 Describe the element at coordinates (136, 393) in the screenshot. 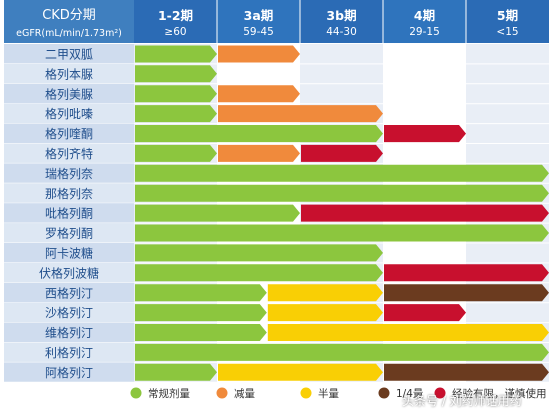

I see `legend-swatch-normal` at that location.